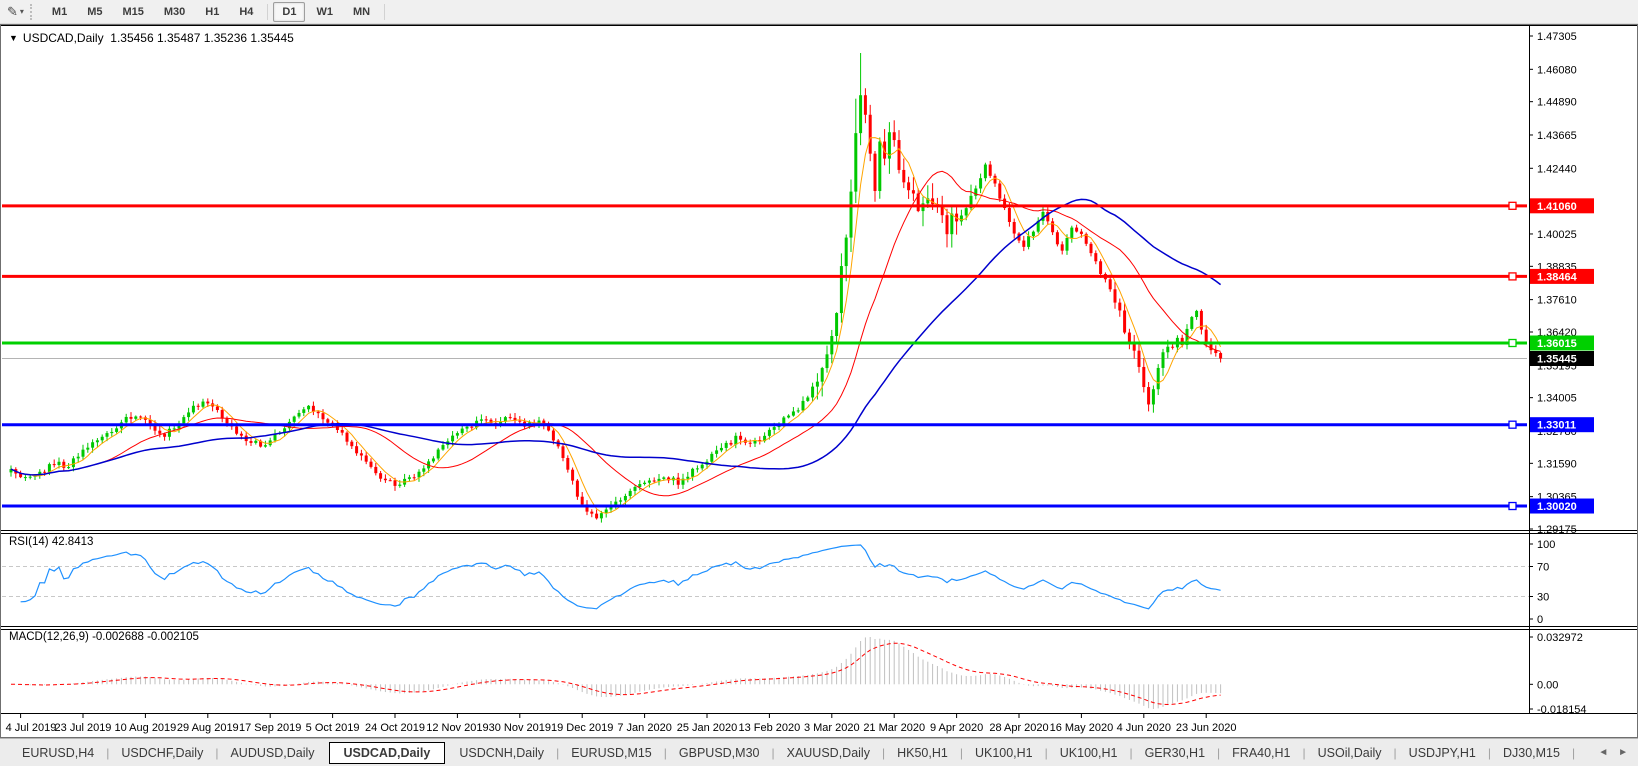  I want to click on hline-price-badge, so click(1562, 425).